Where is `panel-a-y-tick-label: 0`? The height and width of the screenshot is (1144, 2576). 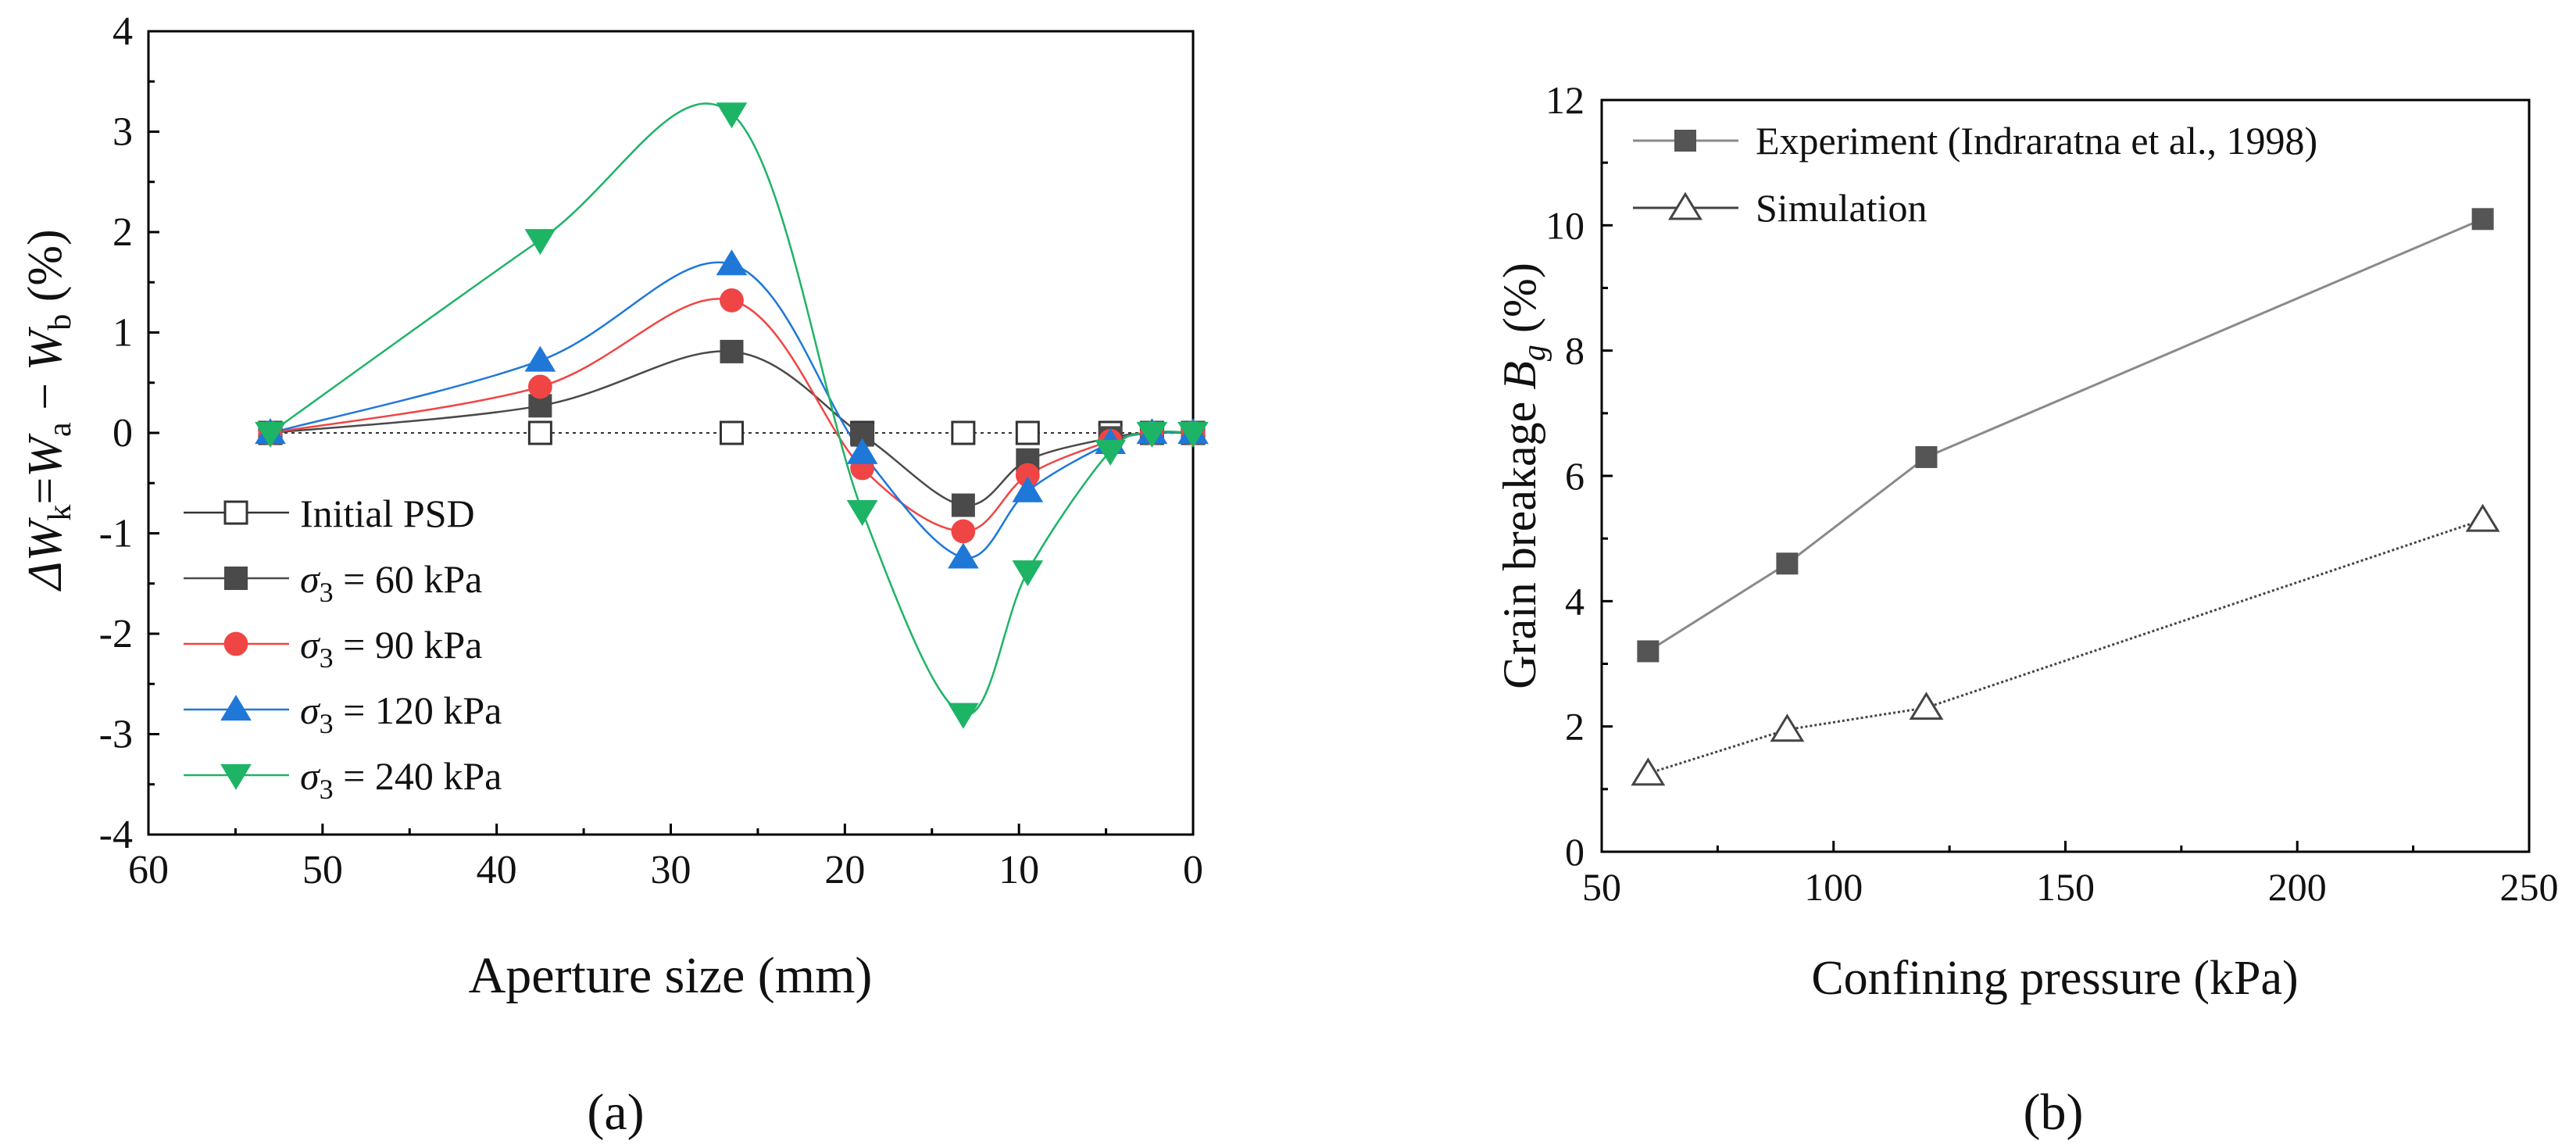 panel-a-y-tick-label: 0 is located at coordinates (123, 434).